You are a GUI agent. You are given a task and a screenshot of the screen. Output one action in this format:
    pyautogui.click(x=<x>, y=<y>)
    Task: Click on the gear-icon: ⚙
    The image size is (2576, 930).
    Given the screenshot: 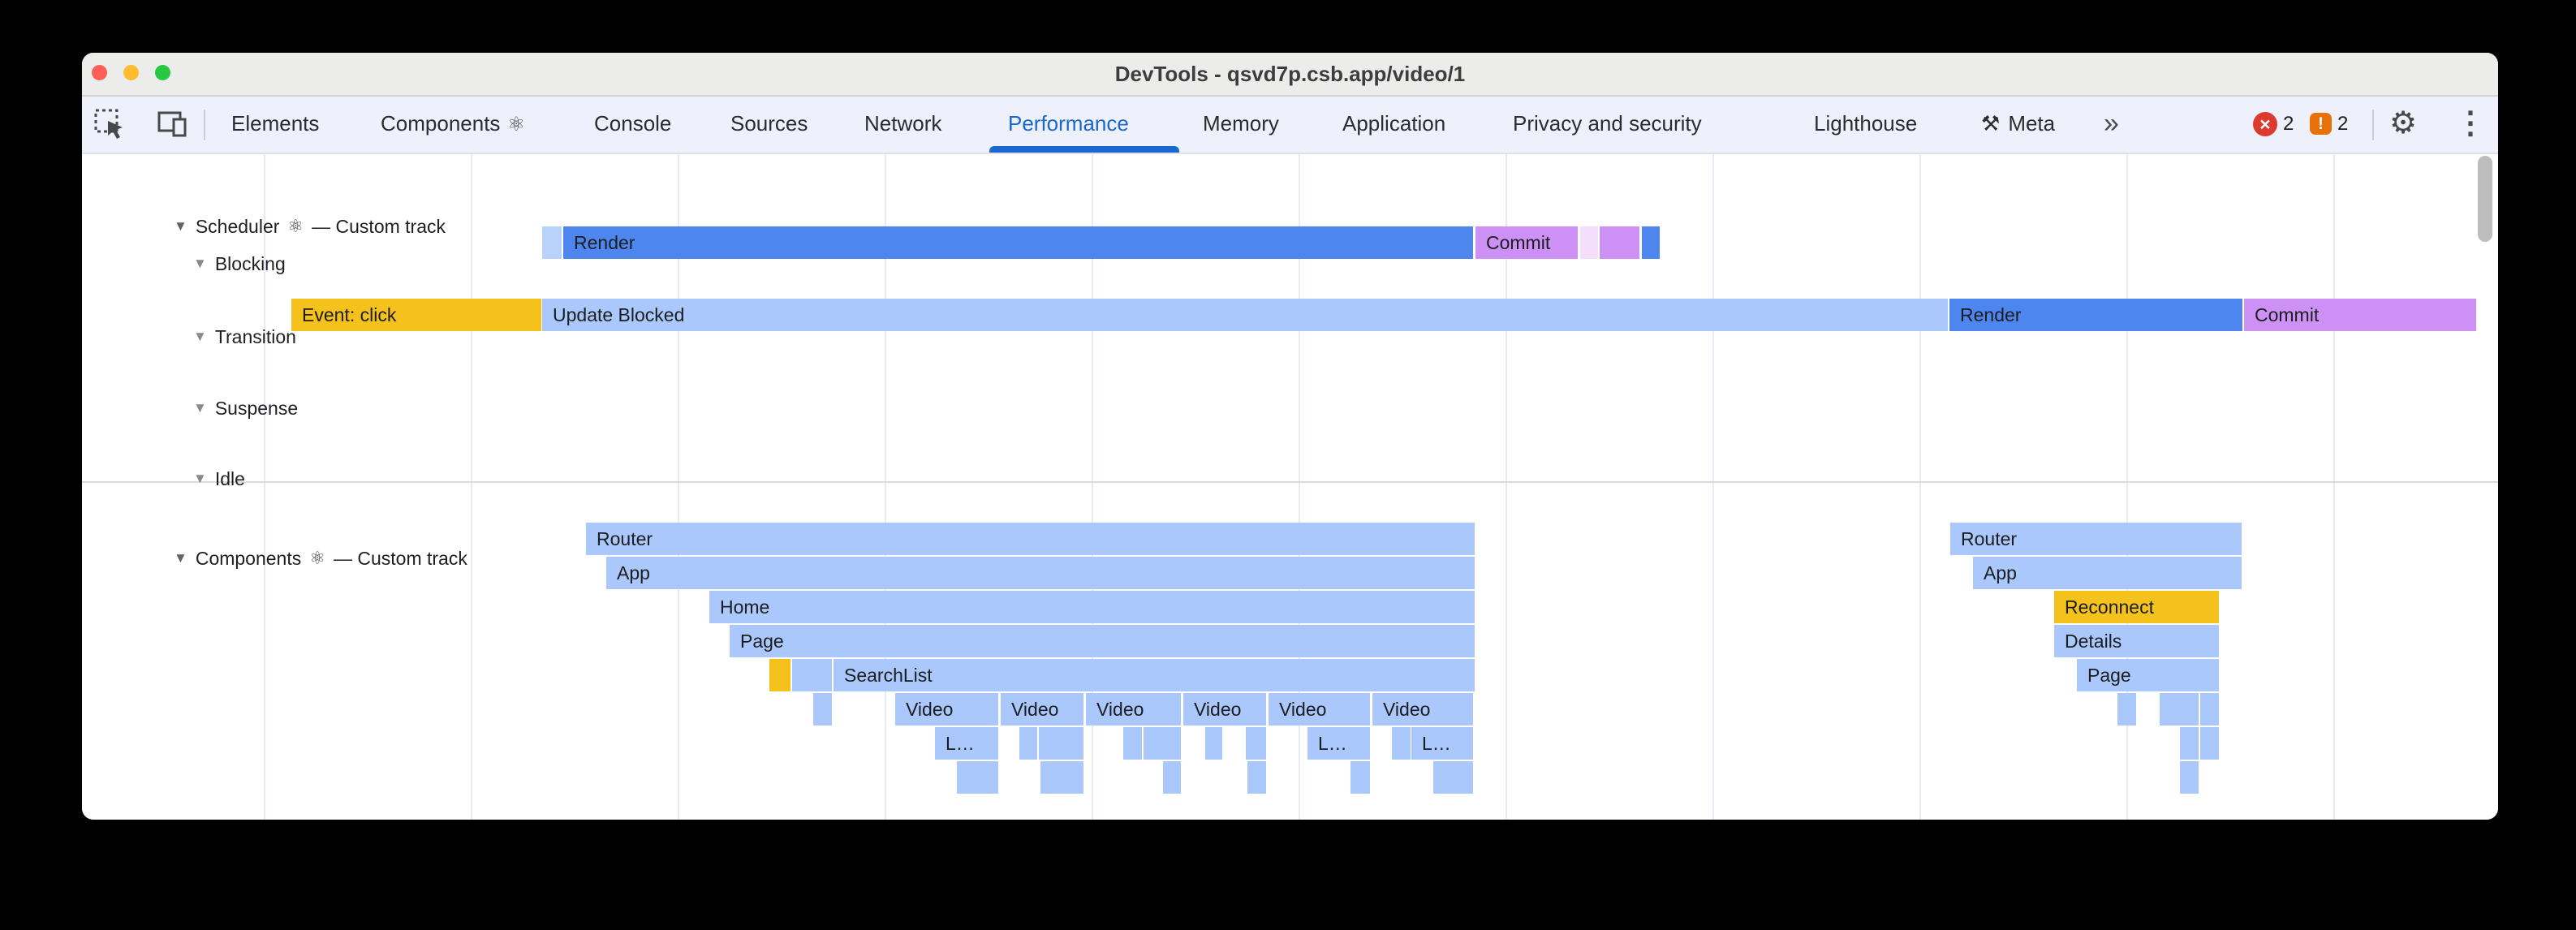 What is the action you would take?
    pyautogui.click(x=2404, y=123)
    